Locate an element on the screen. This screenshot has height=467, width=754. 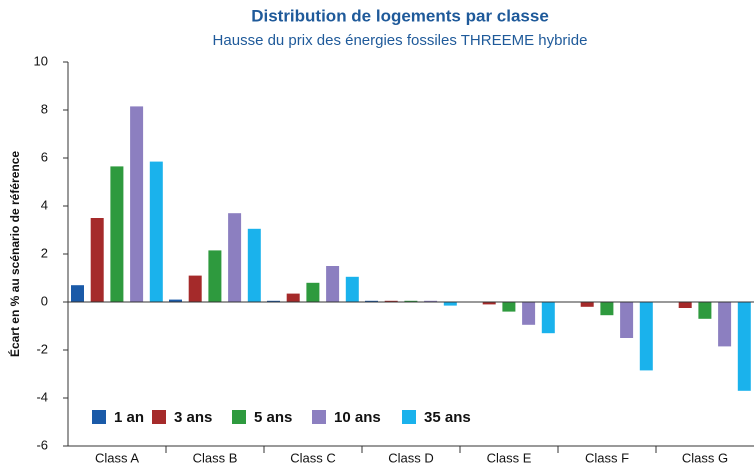
y-tick-label: 6 is located at coordinates (44, 156).